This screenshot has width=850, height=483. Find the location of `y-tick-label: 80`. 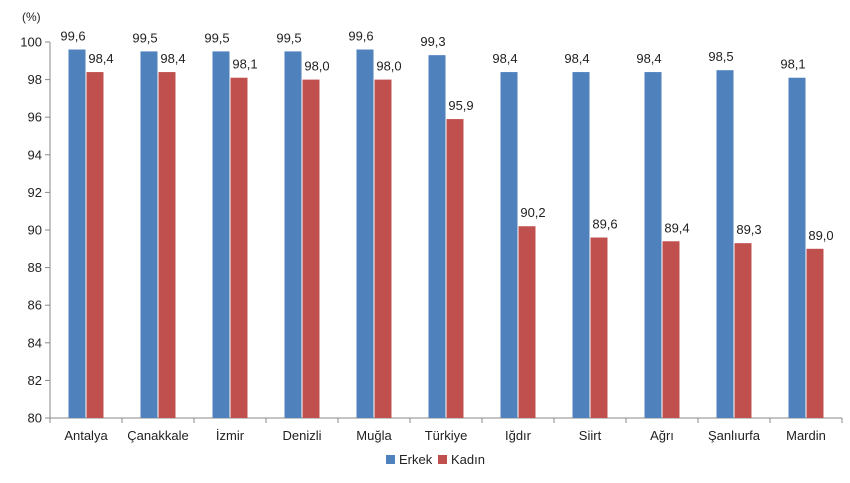

y-tick-label: 80 is located at coordinates (35, 418).